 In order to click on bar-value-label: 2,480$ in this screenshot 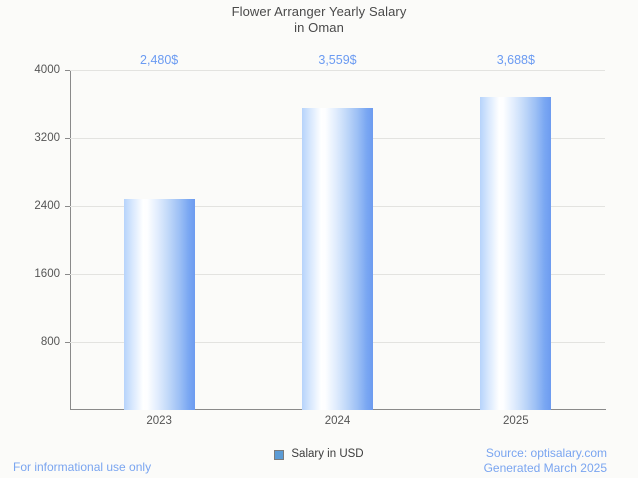, I will do `click(159, 60)`.